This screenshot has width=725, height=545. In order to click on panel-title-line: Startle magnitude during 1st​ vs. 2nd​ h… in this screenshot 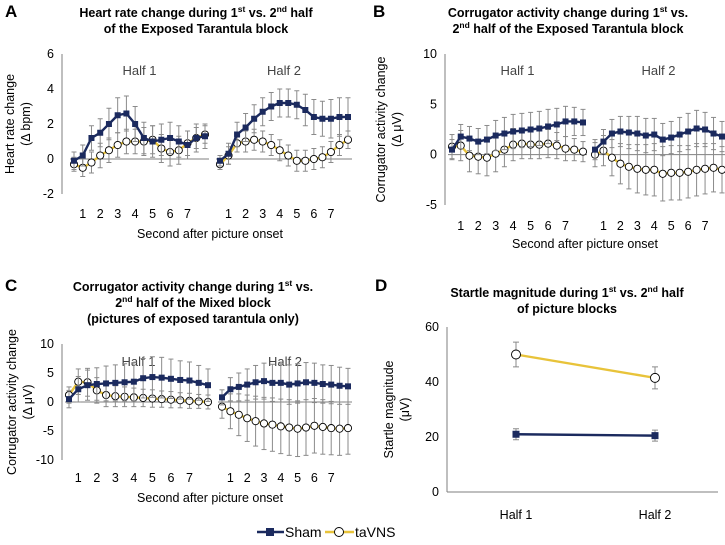, I will do `click(567, 292)`.